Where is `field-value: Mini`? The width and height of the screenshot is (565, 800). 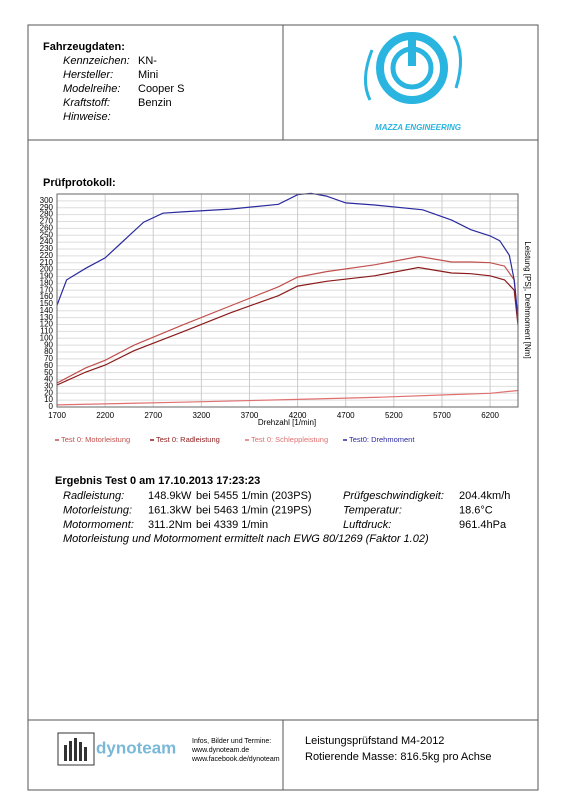 field-value: Mini is located at coordinates (148, 75).